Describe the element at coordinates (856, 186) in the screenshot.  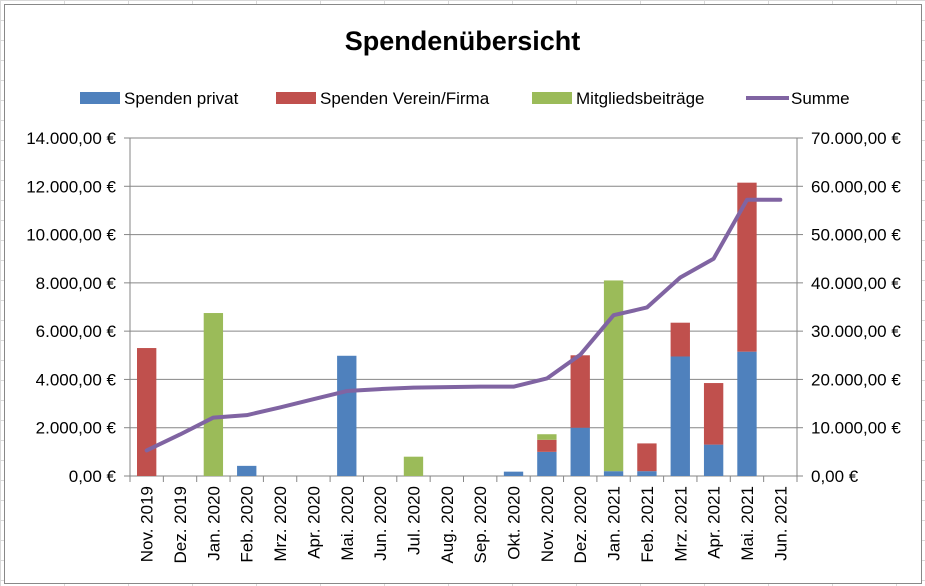
I see `y-right-tick-label: 60.000,00 €` at that location.